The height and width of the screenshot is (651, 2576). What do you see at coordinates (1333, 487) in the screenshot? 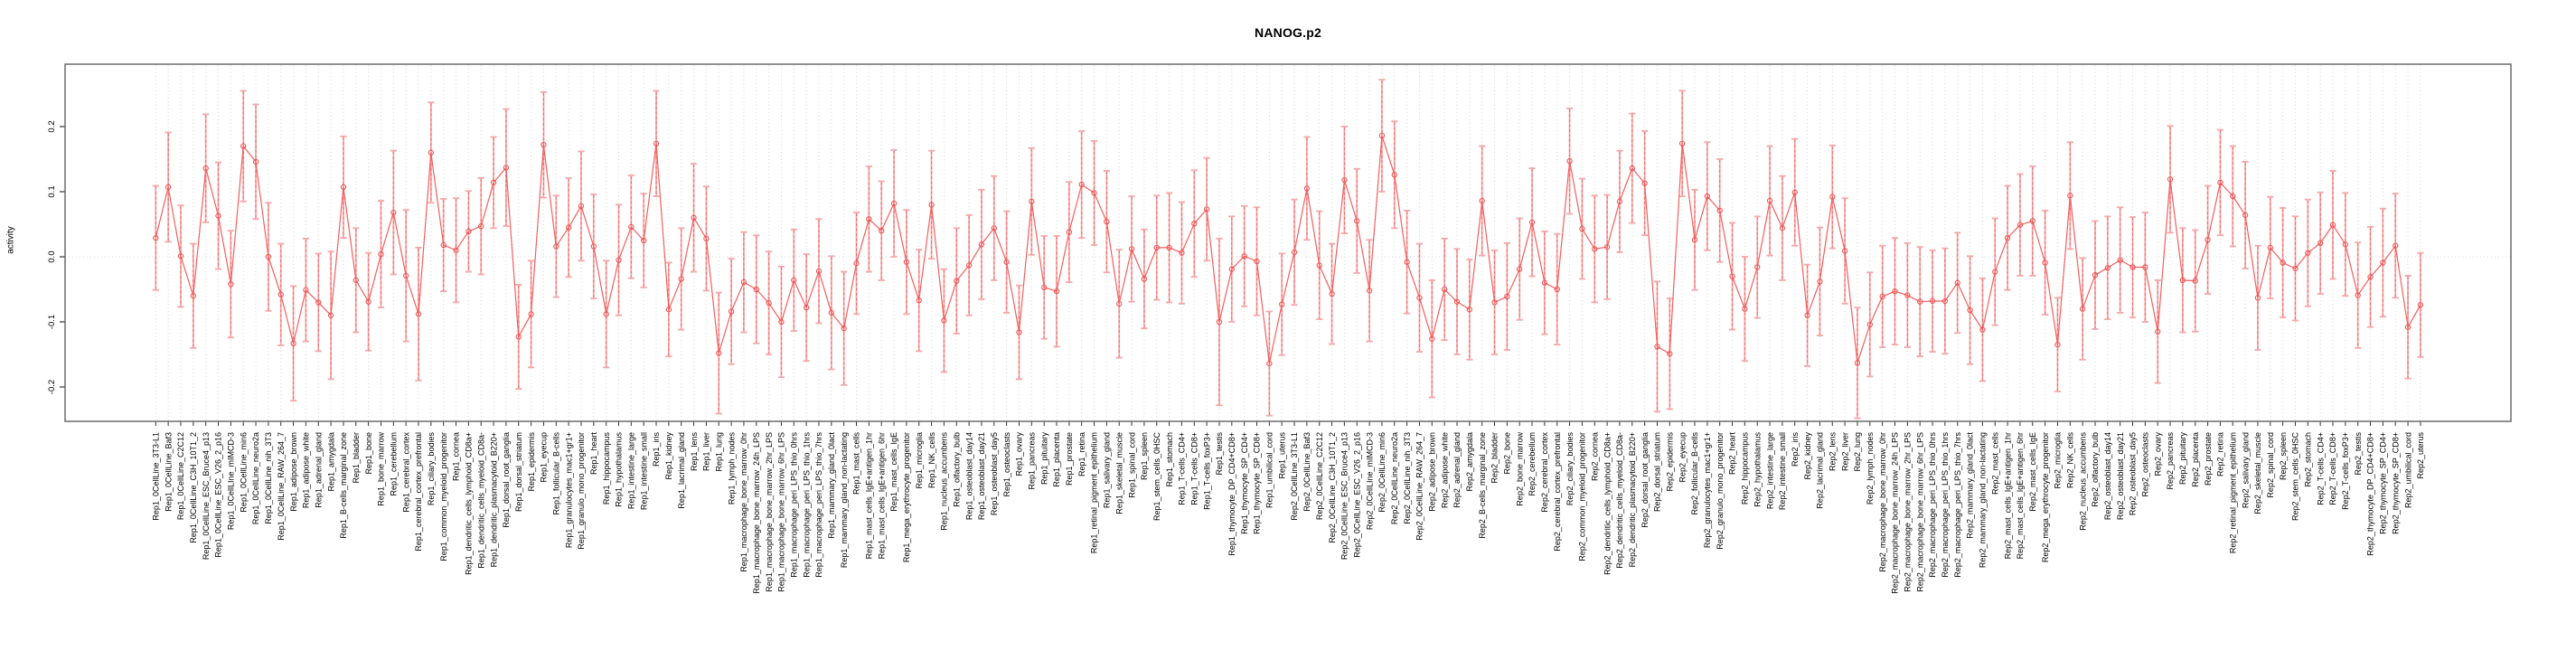
I see `x-tick-label: Rep2_0CellLine_C3H_10T1_2` at bounding box center [1333, 487].